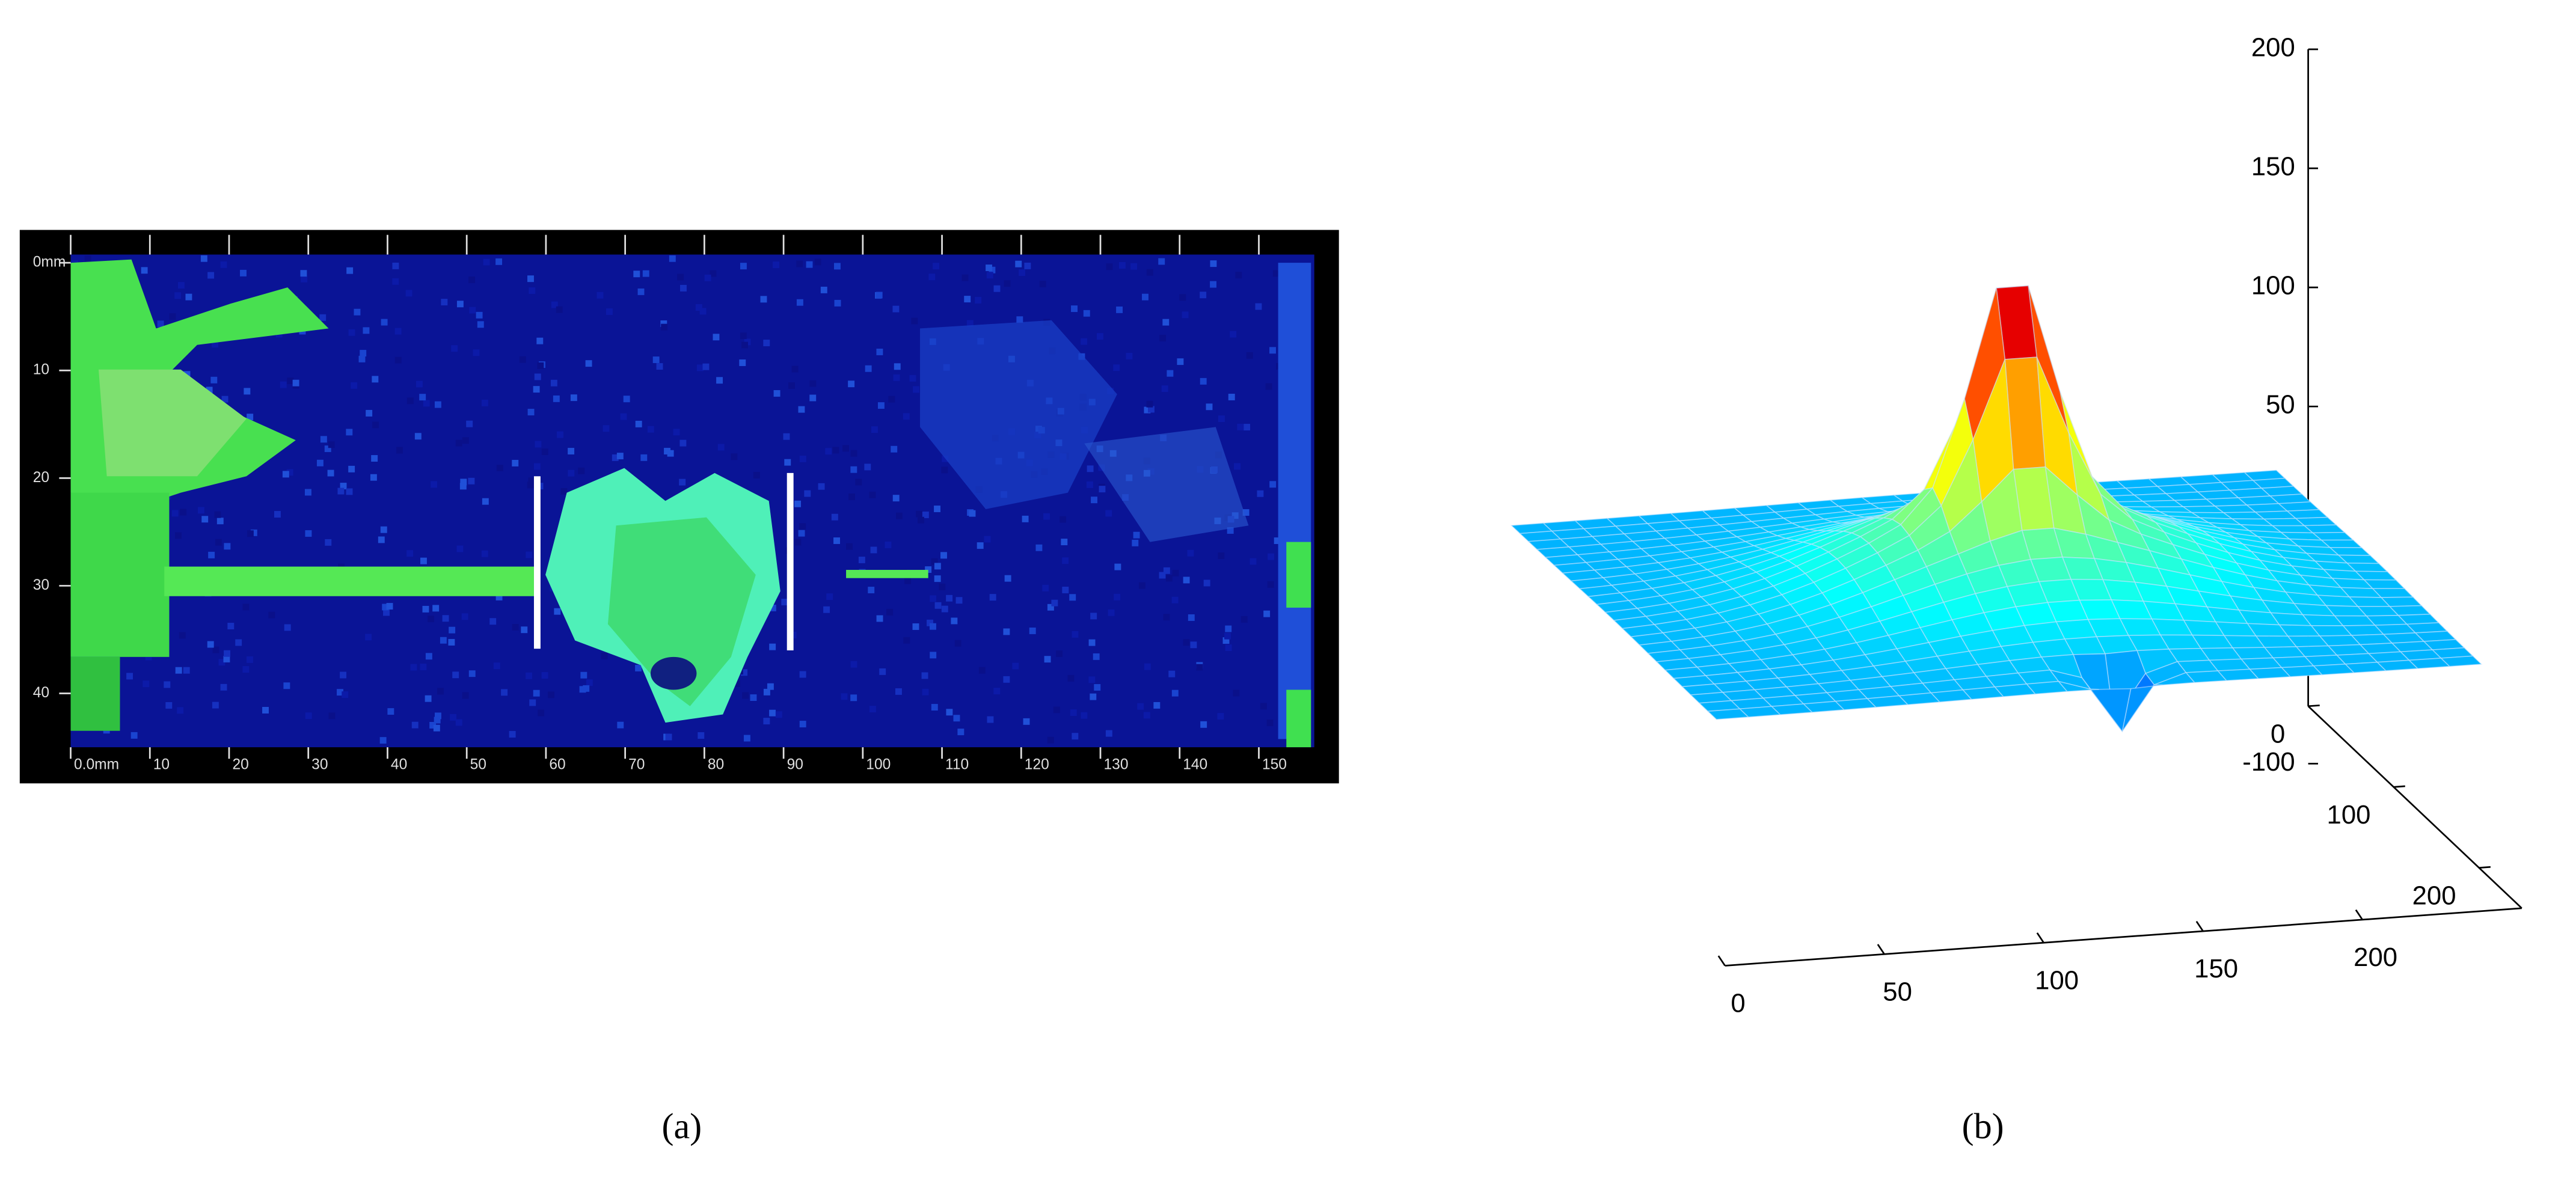  Describe the element at coordinates (2375, 957) in the screenshot. I see `x-tick-label: 200` at that location.